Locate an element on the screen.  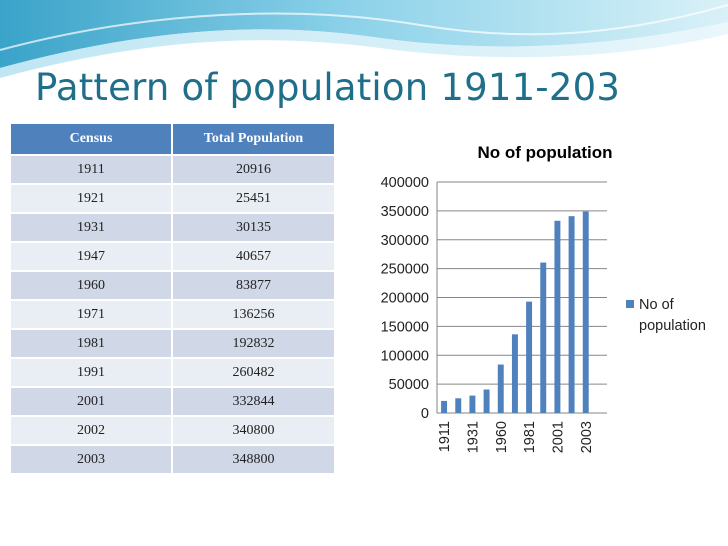
population-cell: 332844 is located at coordinates (253, 401).